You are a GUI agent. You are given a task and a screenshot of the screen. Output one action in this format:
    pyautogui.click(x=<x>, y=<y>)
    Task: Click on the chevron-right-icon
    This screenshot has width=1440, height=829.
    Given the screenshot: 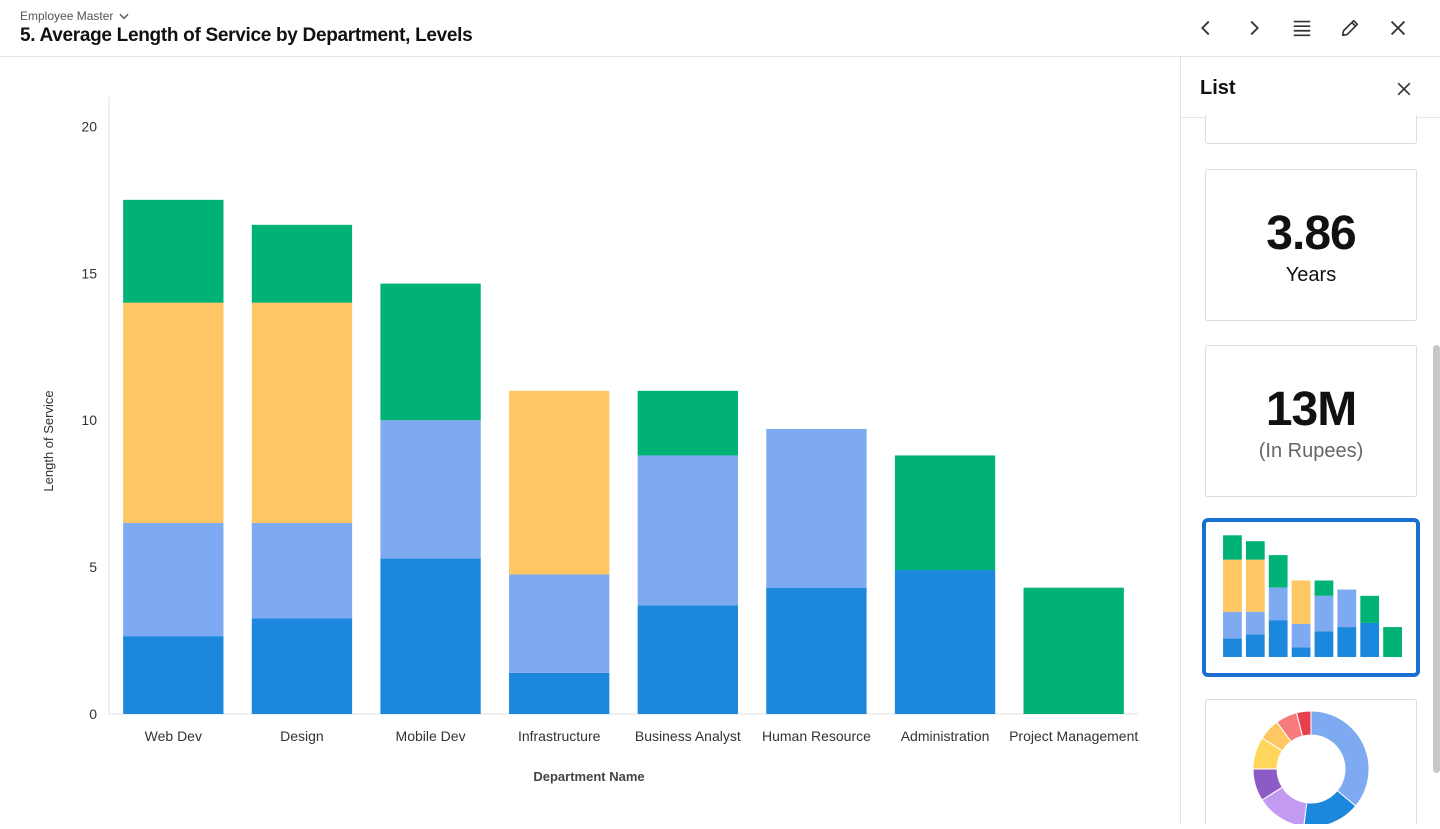 What is the action you would take?
    pyautogui.click(x=1254, y=28)
    